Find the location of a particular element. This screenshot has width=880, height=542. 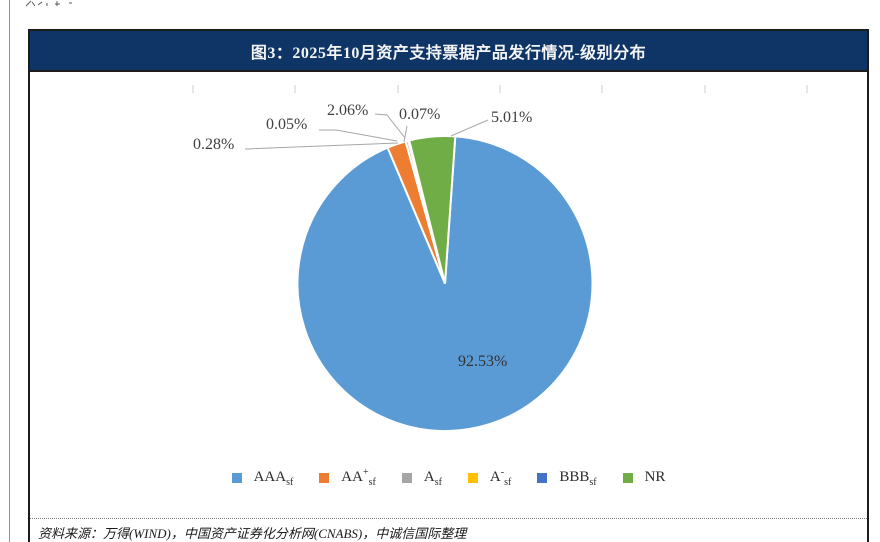

top-tick-marks is located at coordinates (500, 89).